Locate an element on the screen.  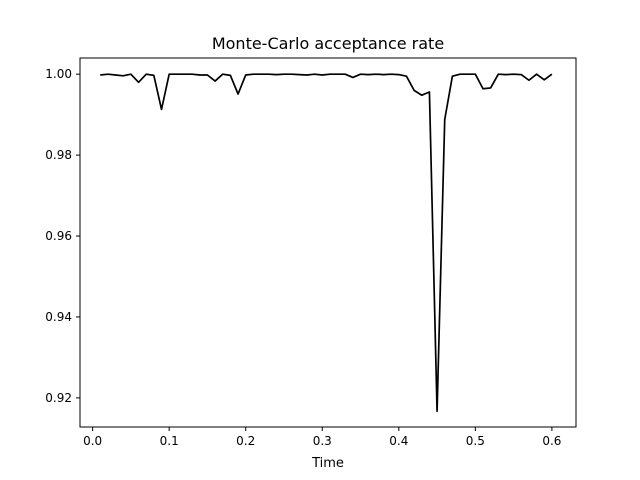
y-tick-label: 1.00 is located at coordinates (58, 74).